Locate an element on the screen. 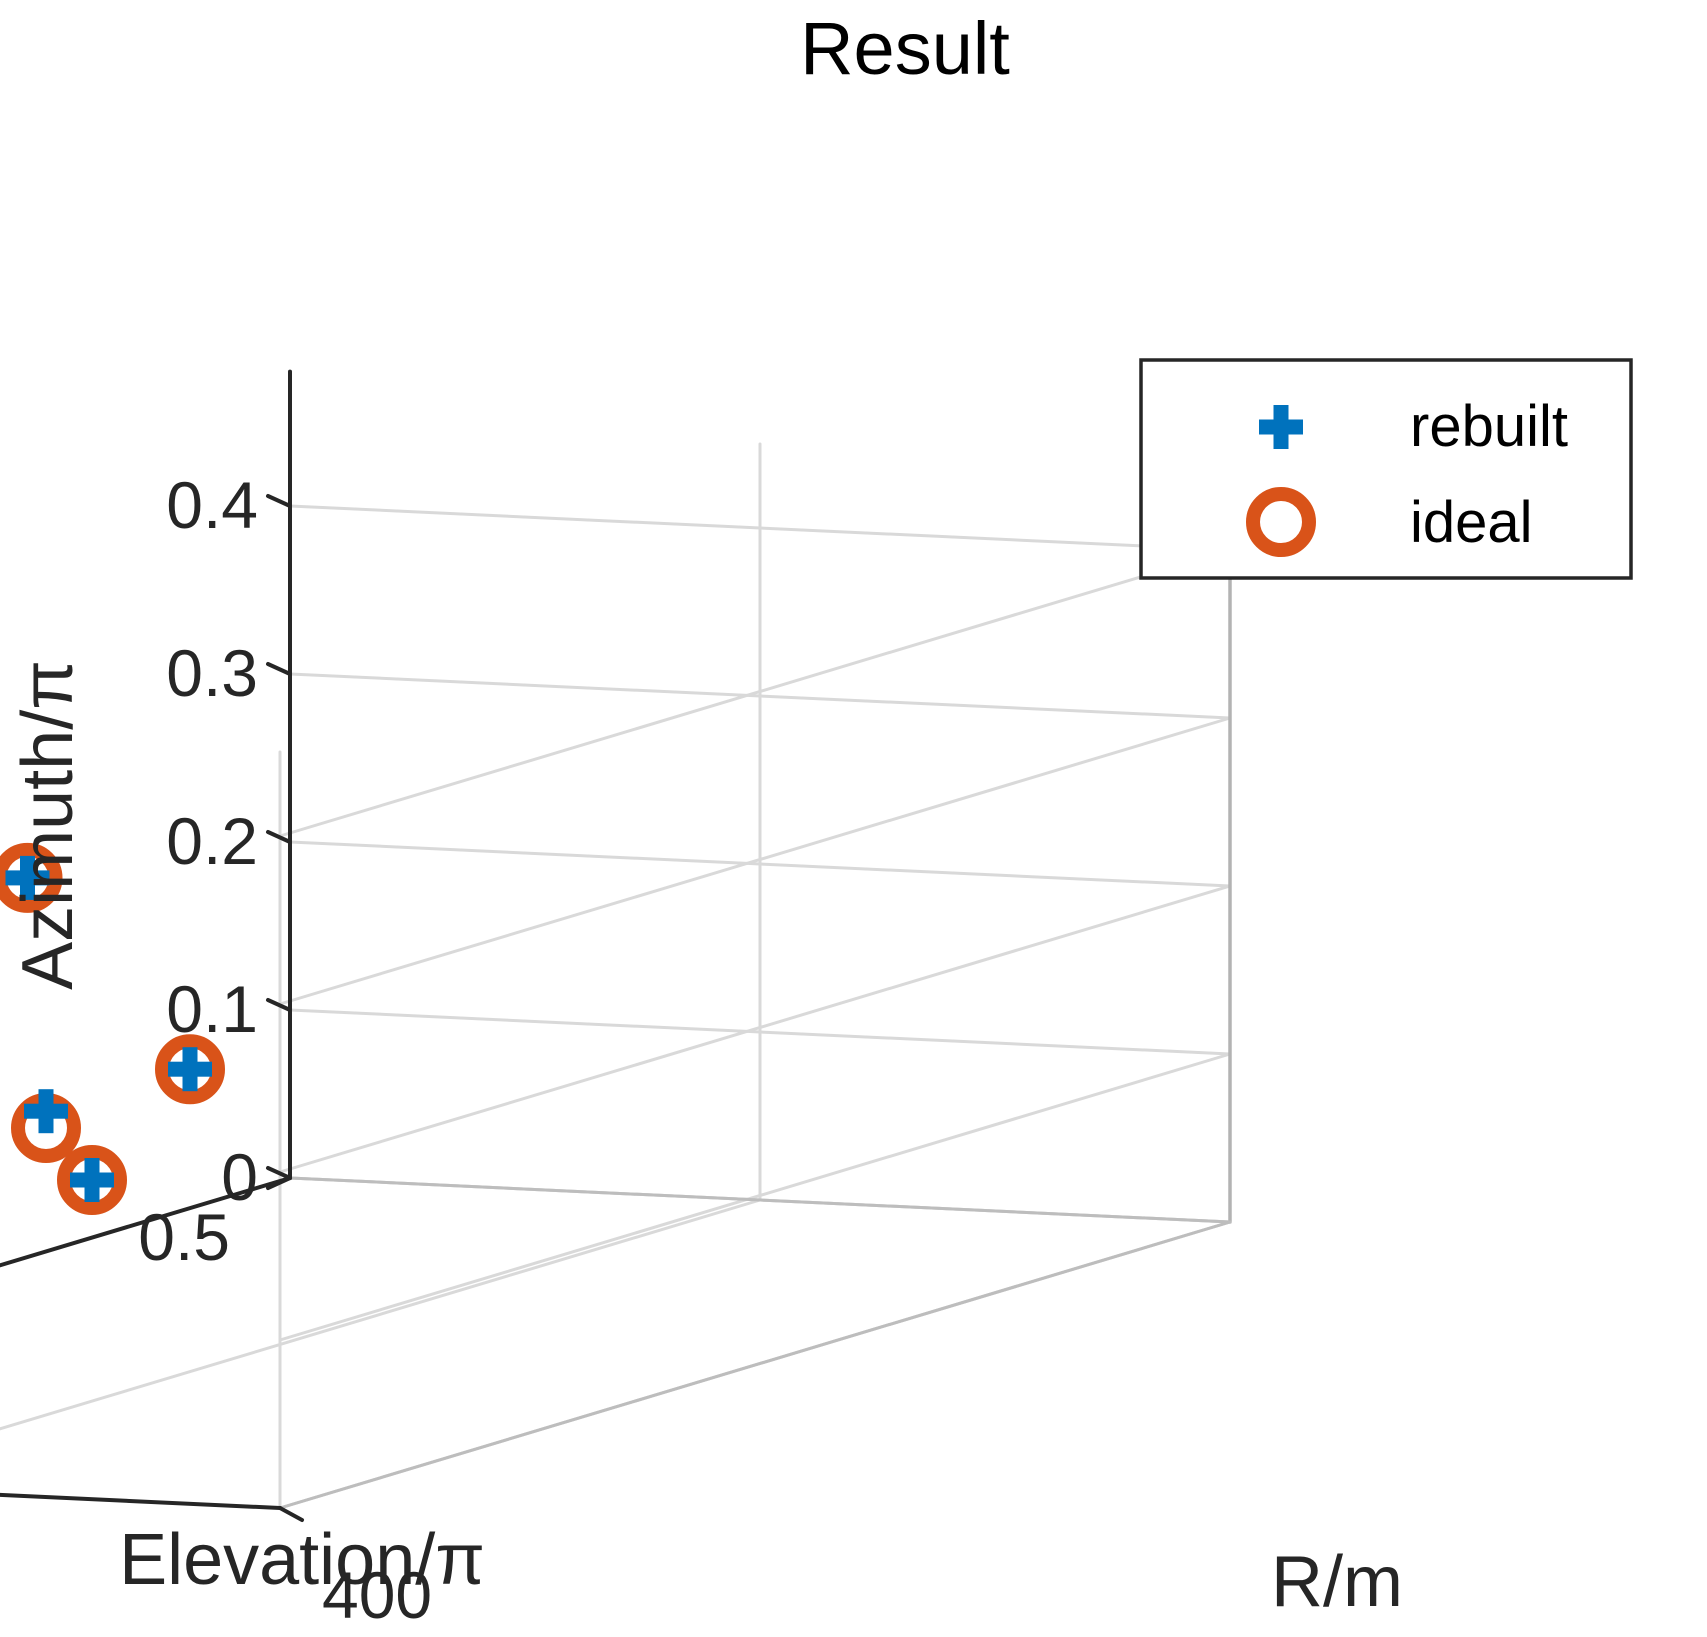 The width and height of the screenshot is (1707, 1637). legend-marker-ideal is located at coordinates (1281, 522).